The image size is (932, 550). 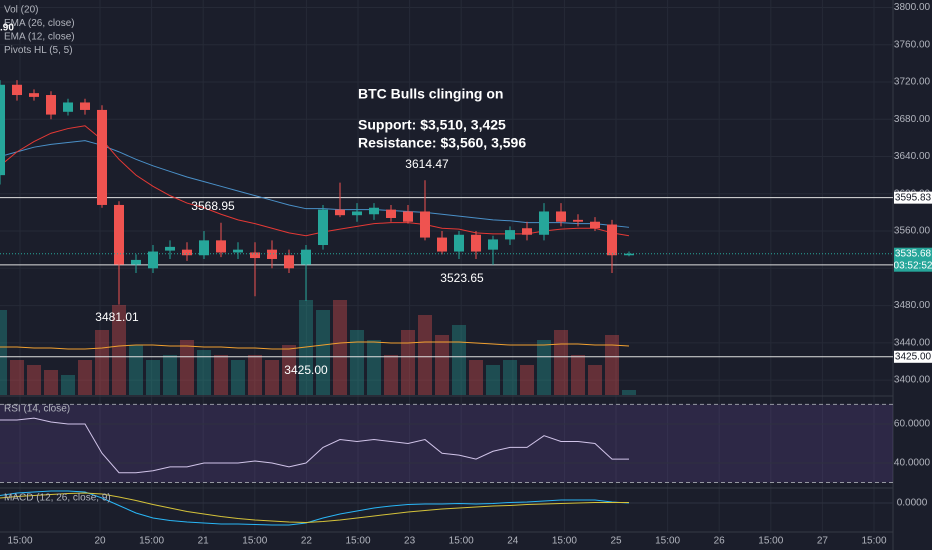 What do you see at coordinates (912, 231) in the screenshot?
I see `y-tick-label: 3560.00` at bounding box center [912, 231].